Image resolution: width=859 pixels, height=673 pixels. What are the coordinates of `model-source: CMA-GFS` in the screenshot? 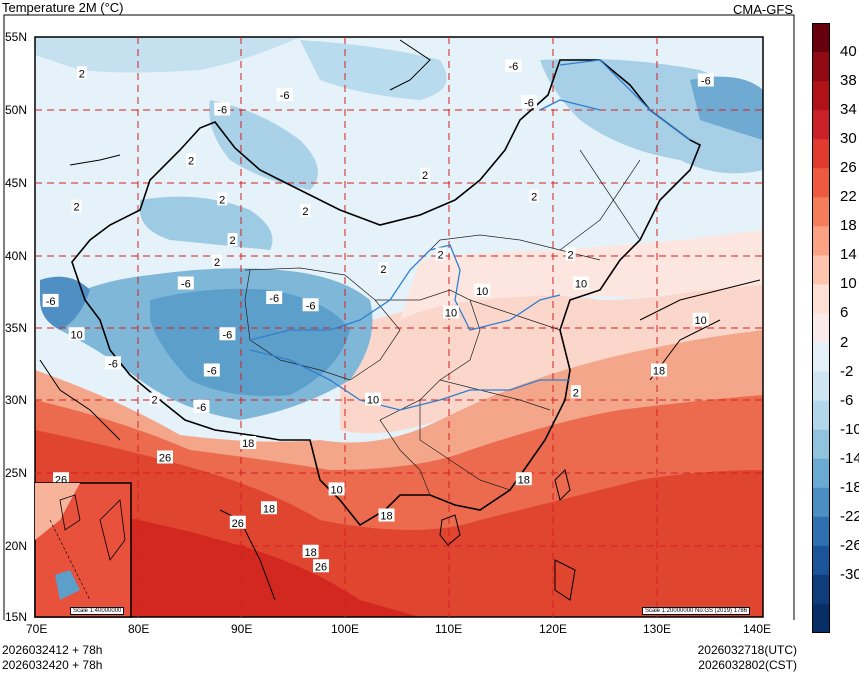 It's located at (763, 9).